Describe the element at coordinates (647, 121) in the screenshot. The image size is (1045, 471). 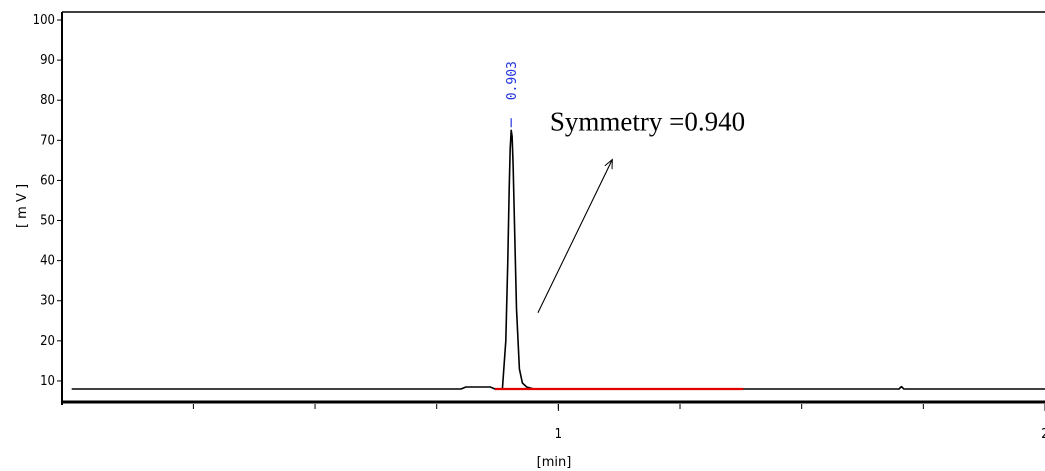
I see `symmetry-annotation: Symmetry =0.940` at that location.